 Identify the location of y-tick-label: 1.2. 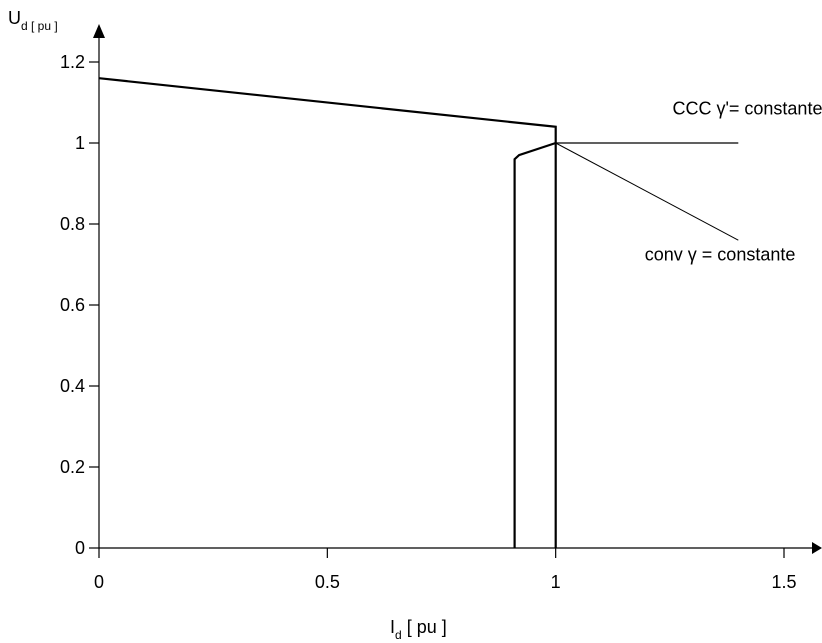
(72, 62).